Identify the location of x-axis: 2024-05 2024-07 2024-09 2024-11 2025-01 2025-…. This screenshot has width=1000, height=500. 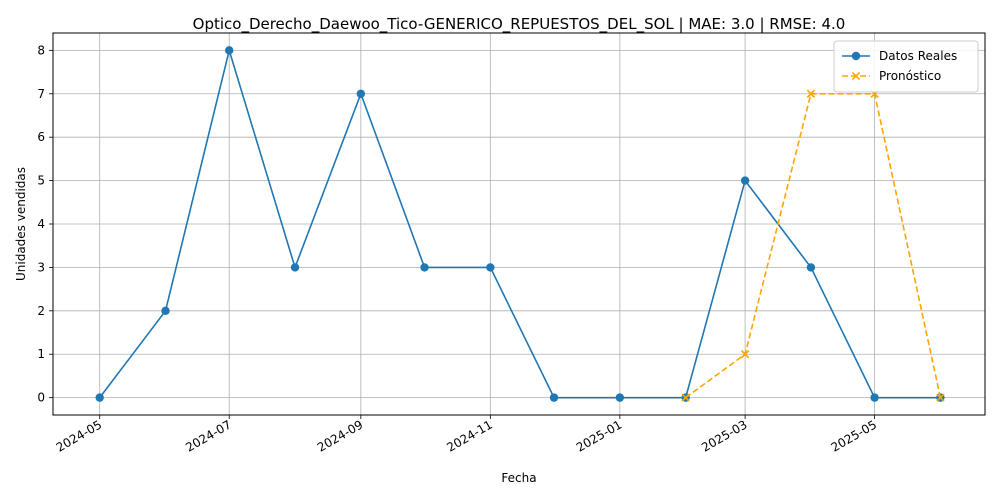
(466, 435).